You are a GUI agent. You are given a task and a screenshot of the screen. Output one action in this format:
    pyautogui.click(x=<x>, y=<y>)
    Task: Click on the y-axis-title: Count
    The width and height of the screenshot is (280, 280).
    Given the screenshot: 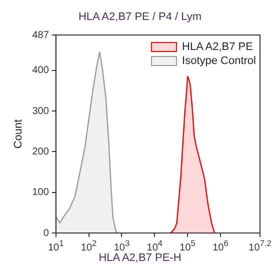 What is the action you would take?
    pyautogui.click(x=18, y=134)
    